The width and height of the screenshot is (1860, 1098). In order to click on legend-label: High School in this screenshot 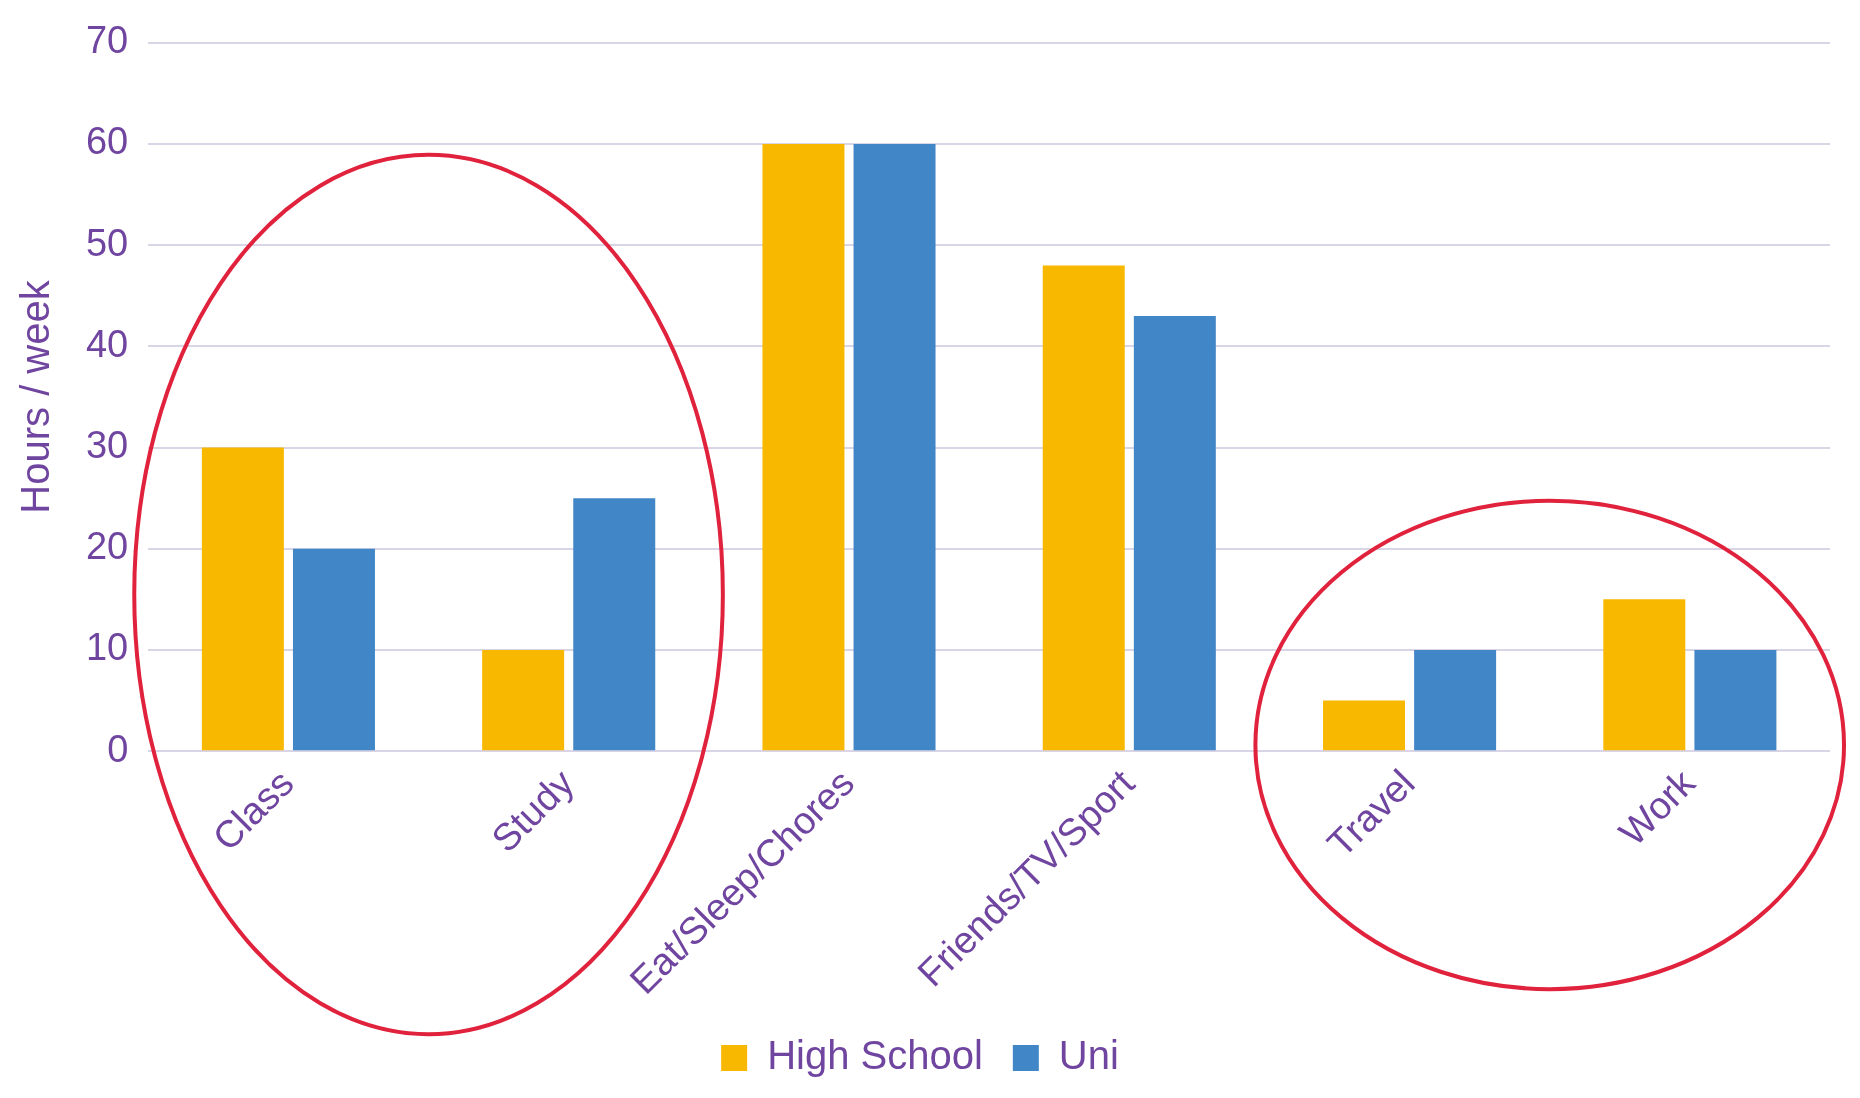, I will do `click(875, 1055)`.